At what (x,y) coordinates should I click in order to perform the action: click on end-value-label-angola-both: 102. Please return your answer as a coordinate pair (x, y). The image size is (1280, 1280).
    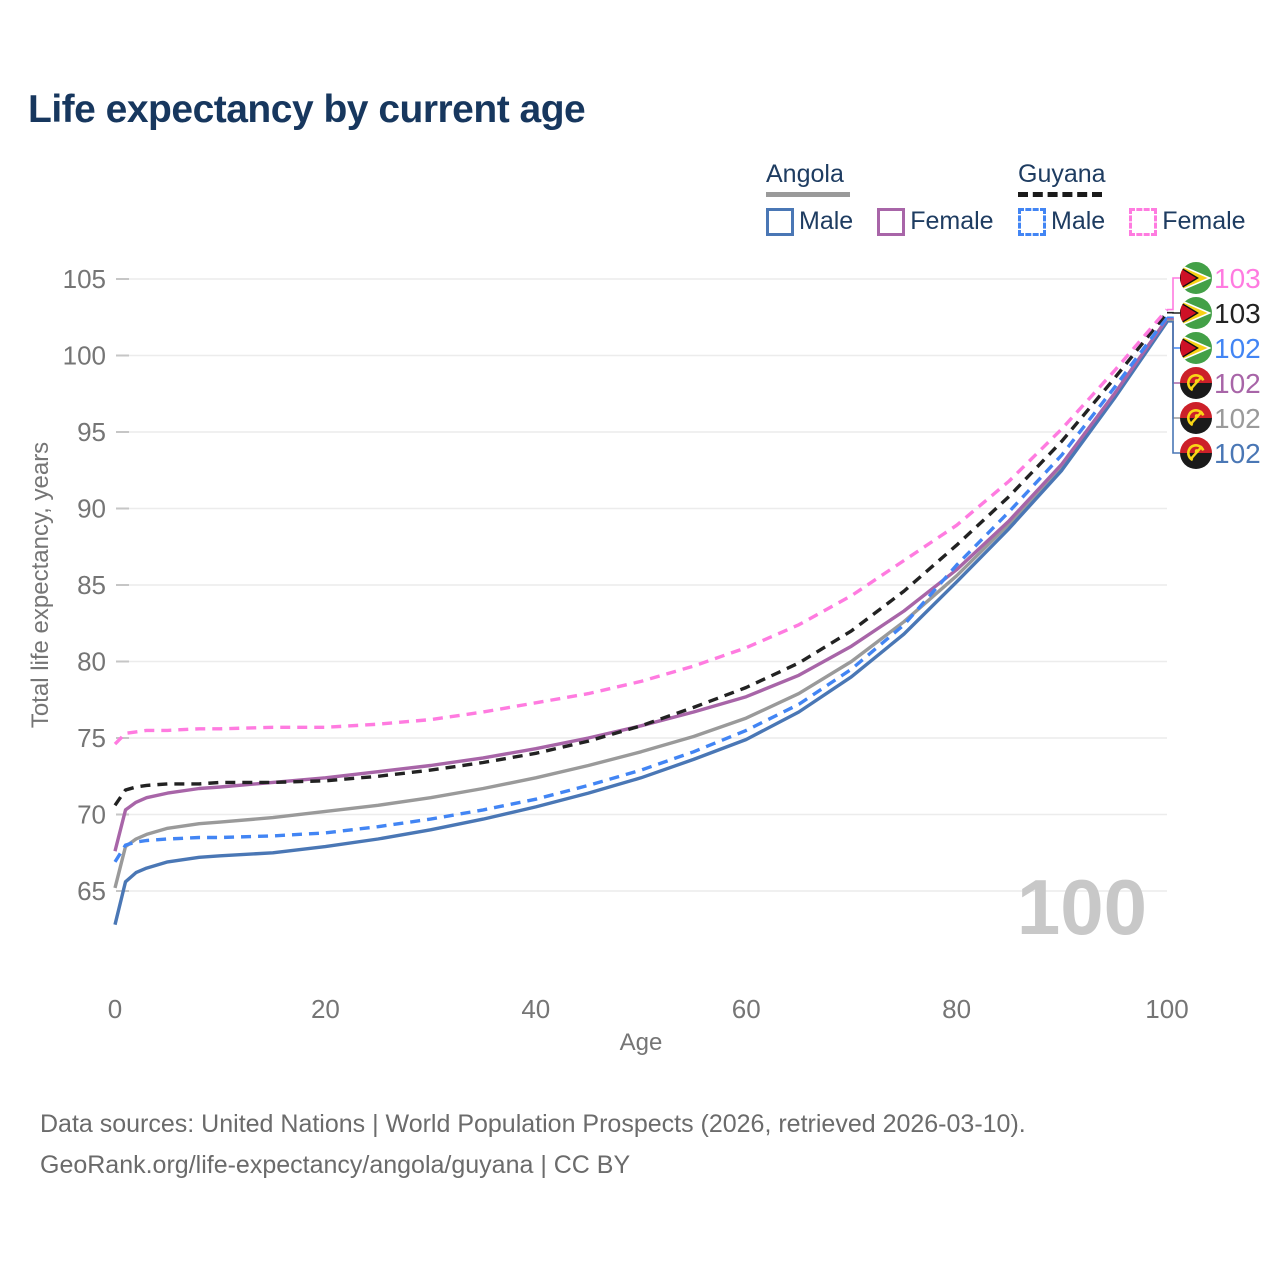
    Looking at the image, I should click on (1237, 418).